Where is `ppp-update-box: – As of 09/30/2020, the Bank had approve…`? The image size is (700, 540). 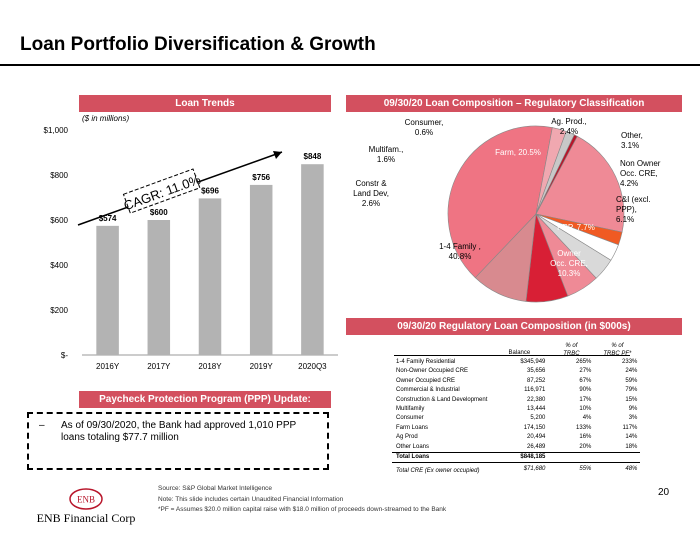 ppp-update-box: – As of 09/30/2020, the Bank had approve… is located at coordinates (178, 441).